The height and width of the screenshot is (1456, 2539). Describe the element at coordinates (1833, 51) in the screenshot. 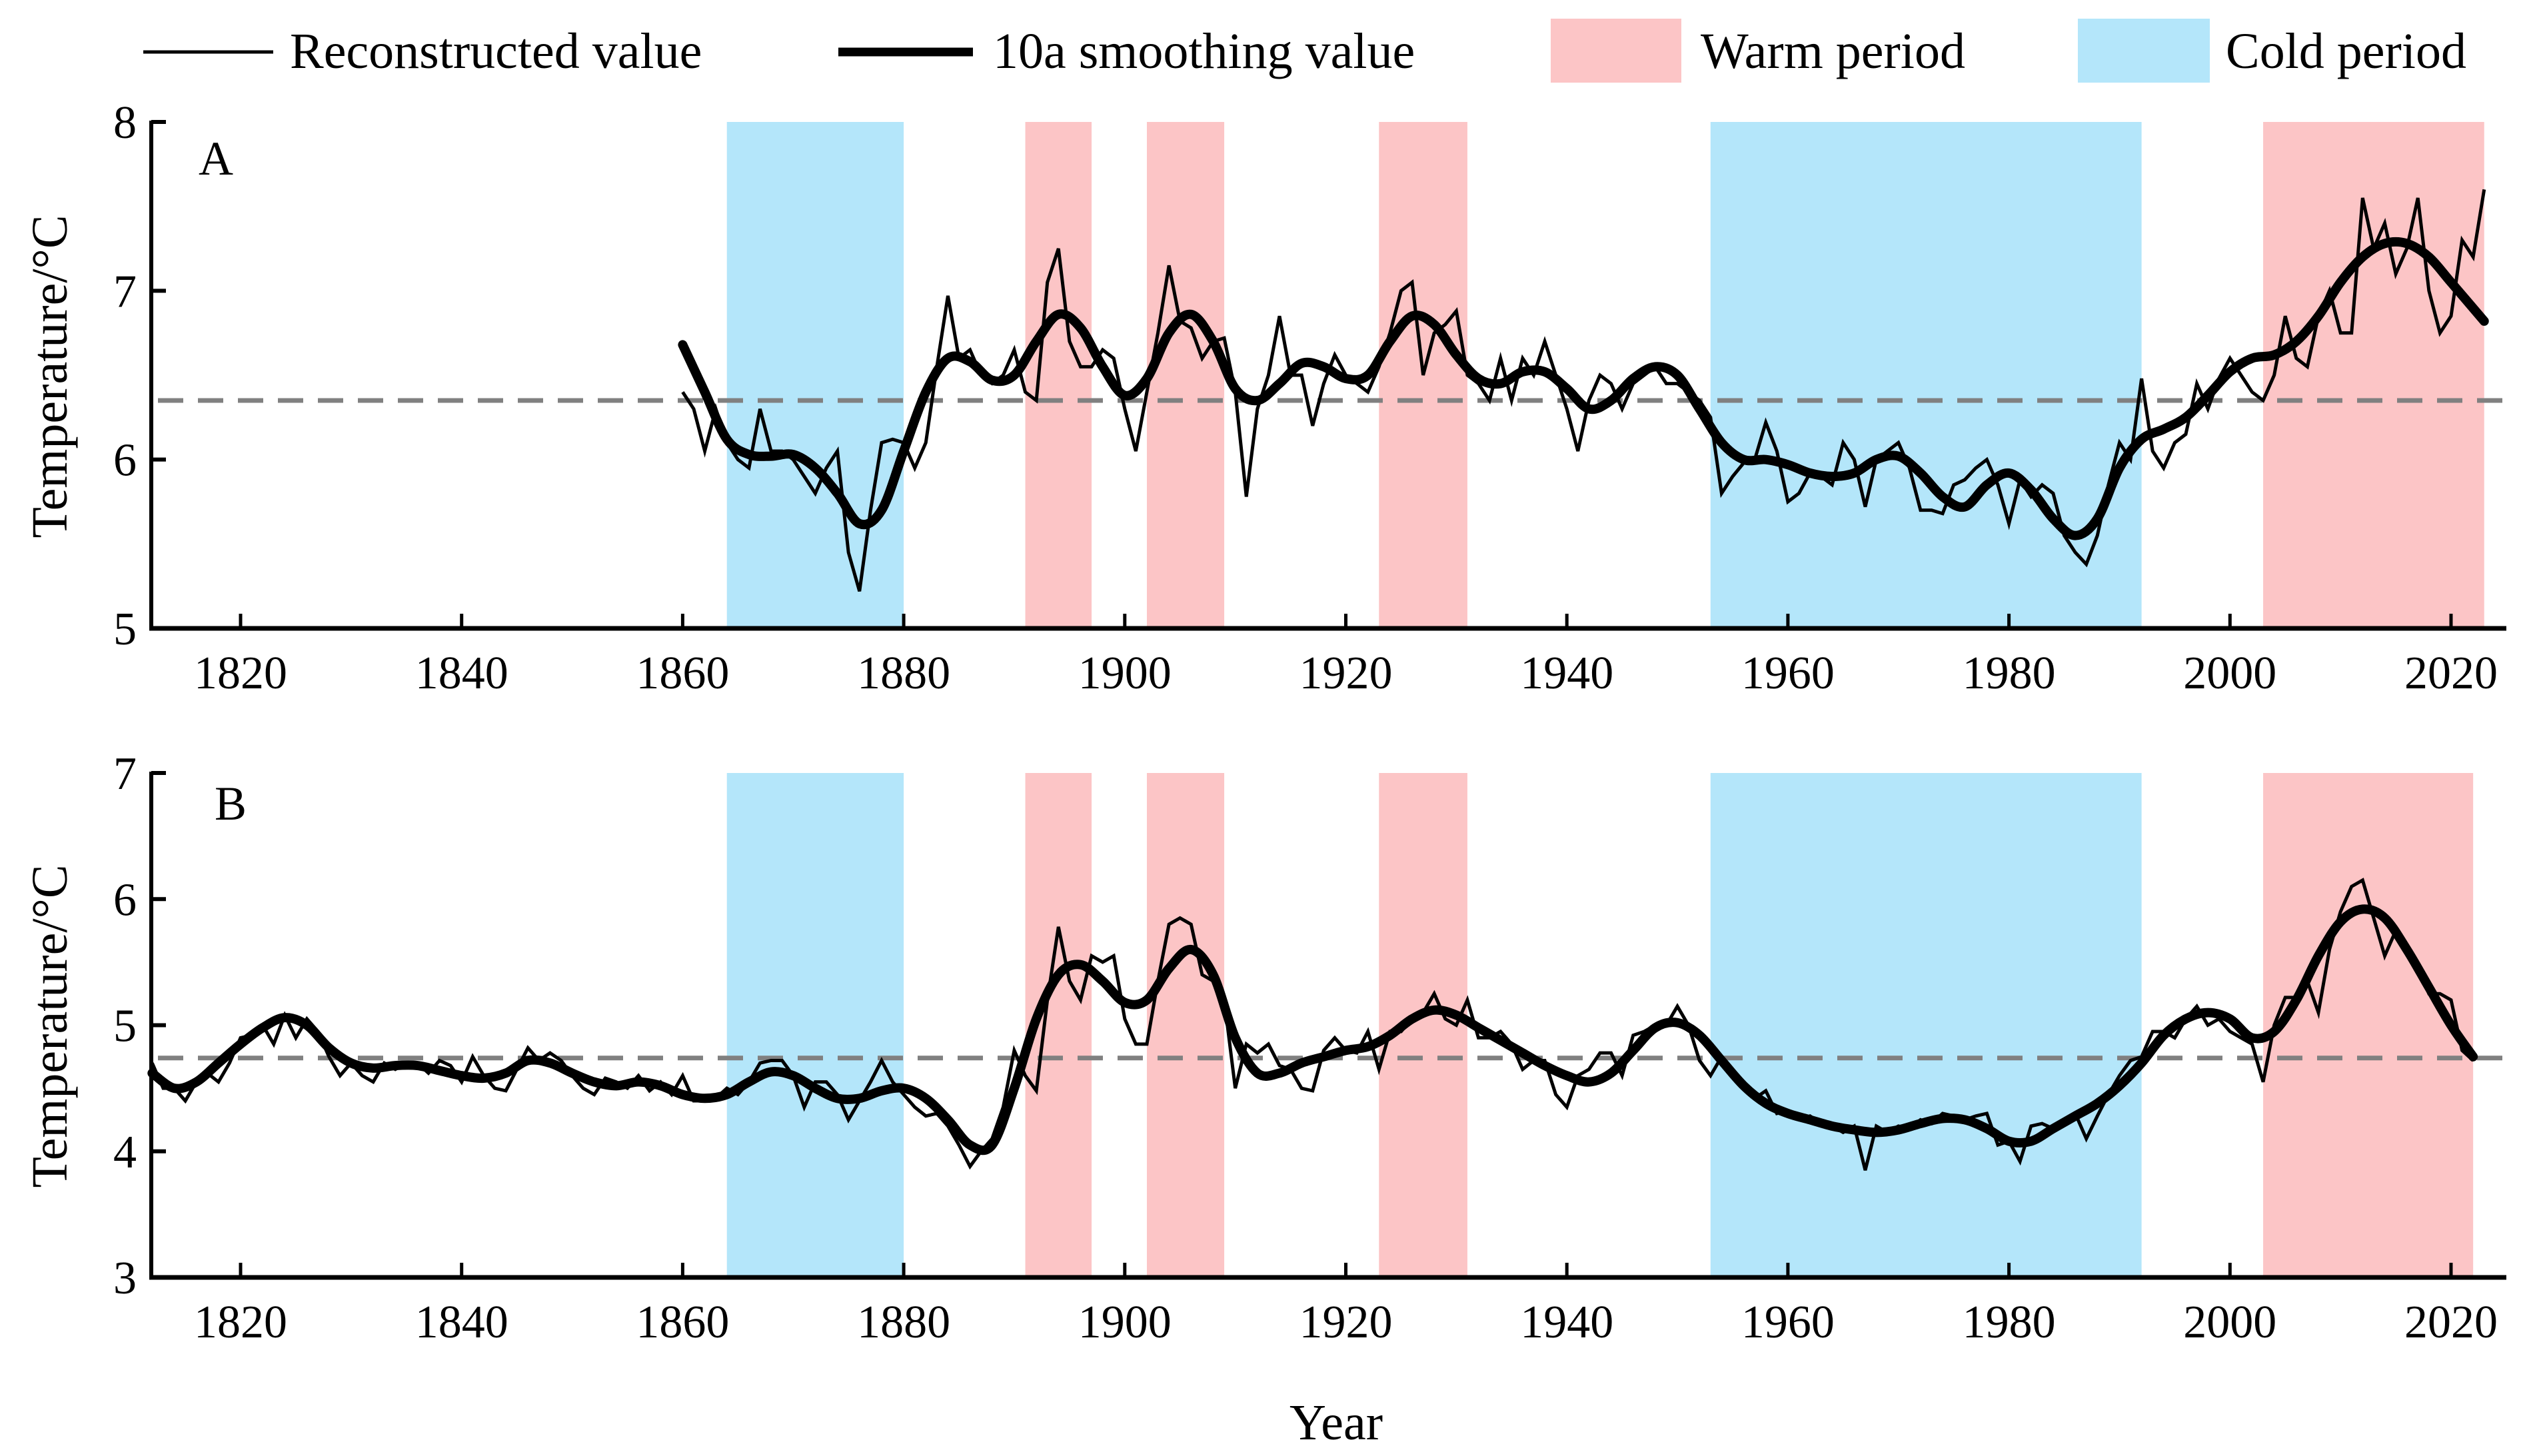

I see `legend-warm-label: Warm period` at that location.